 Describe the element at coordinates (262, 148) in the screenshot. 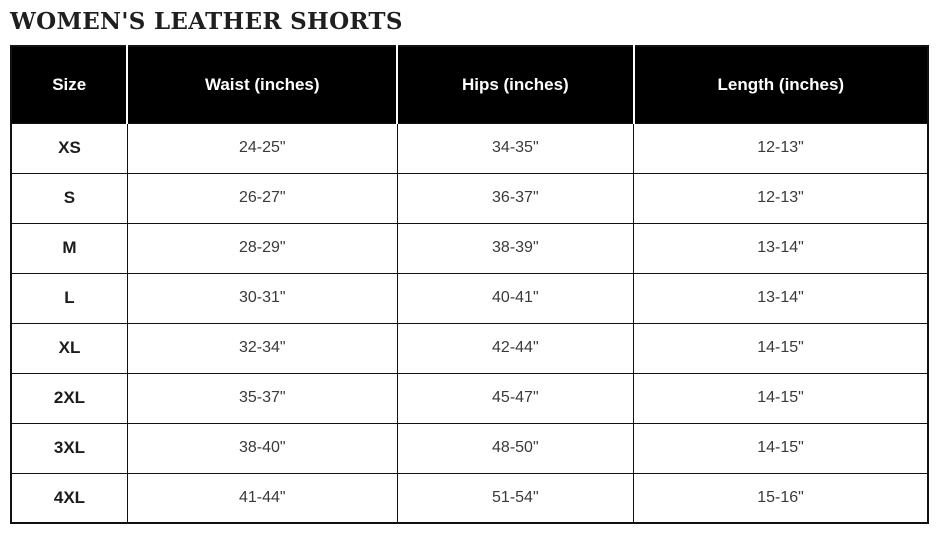

I see `waist-cell: 24-25"` at that location.